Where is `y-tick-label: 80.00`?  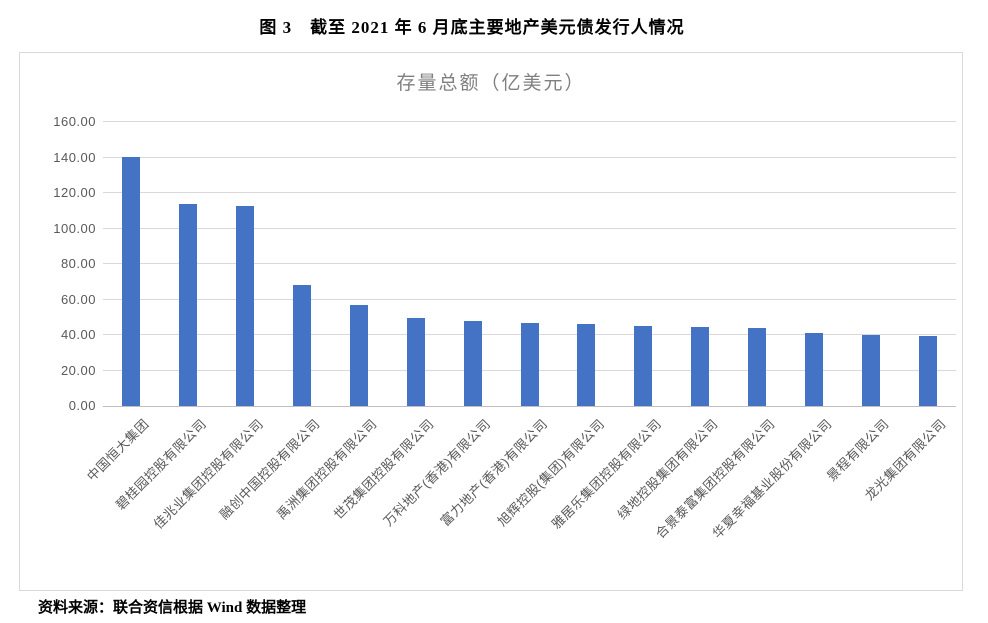 y-tick-label: 80.00 is located at coordinates (78, 263).